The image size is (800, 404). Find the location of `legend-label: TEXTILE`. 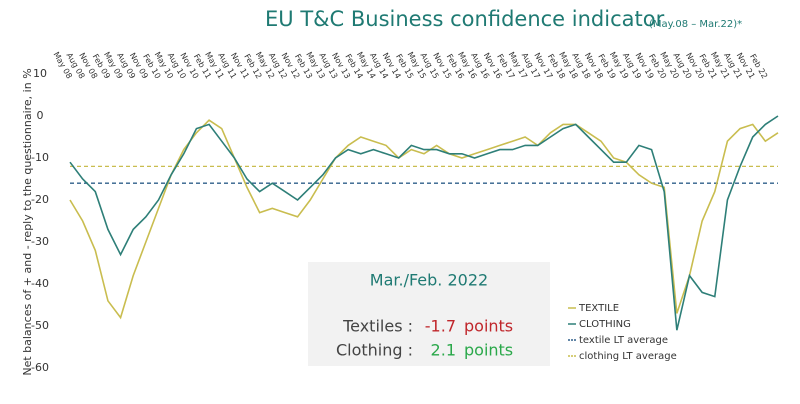

legend-label: TEXTILE is located at coordinates (598, 308).